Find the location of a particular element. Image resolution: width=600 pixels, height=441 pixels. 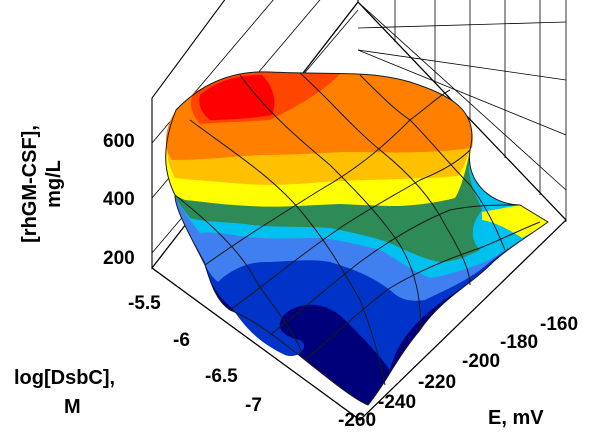

z-axis-title-line1: [rhGM-CSF], is located at coordinates (30, 184).